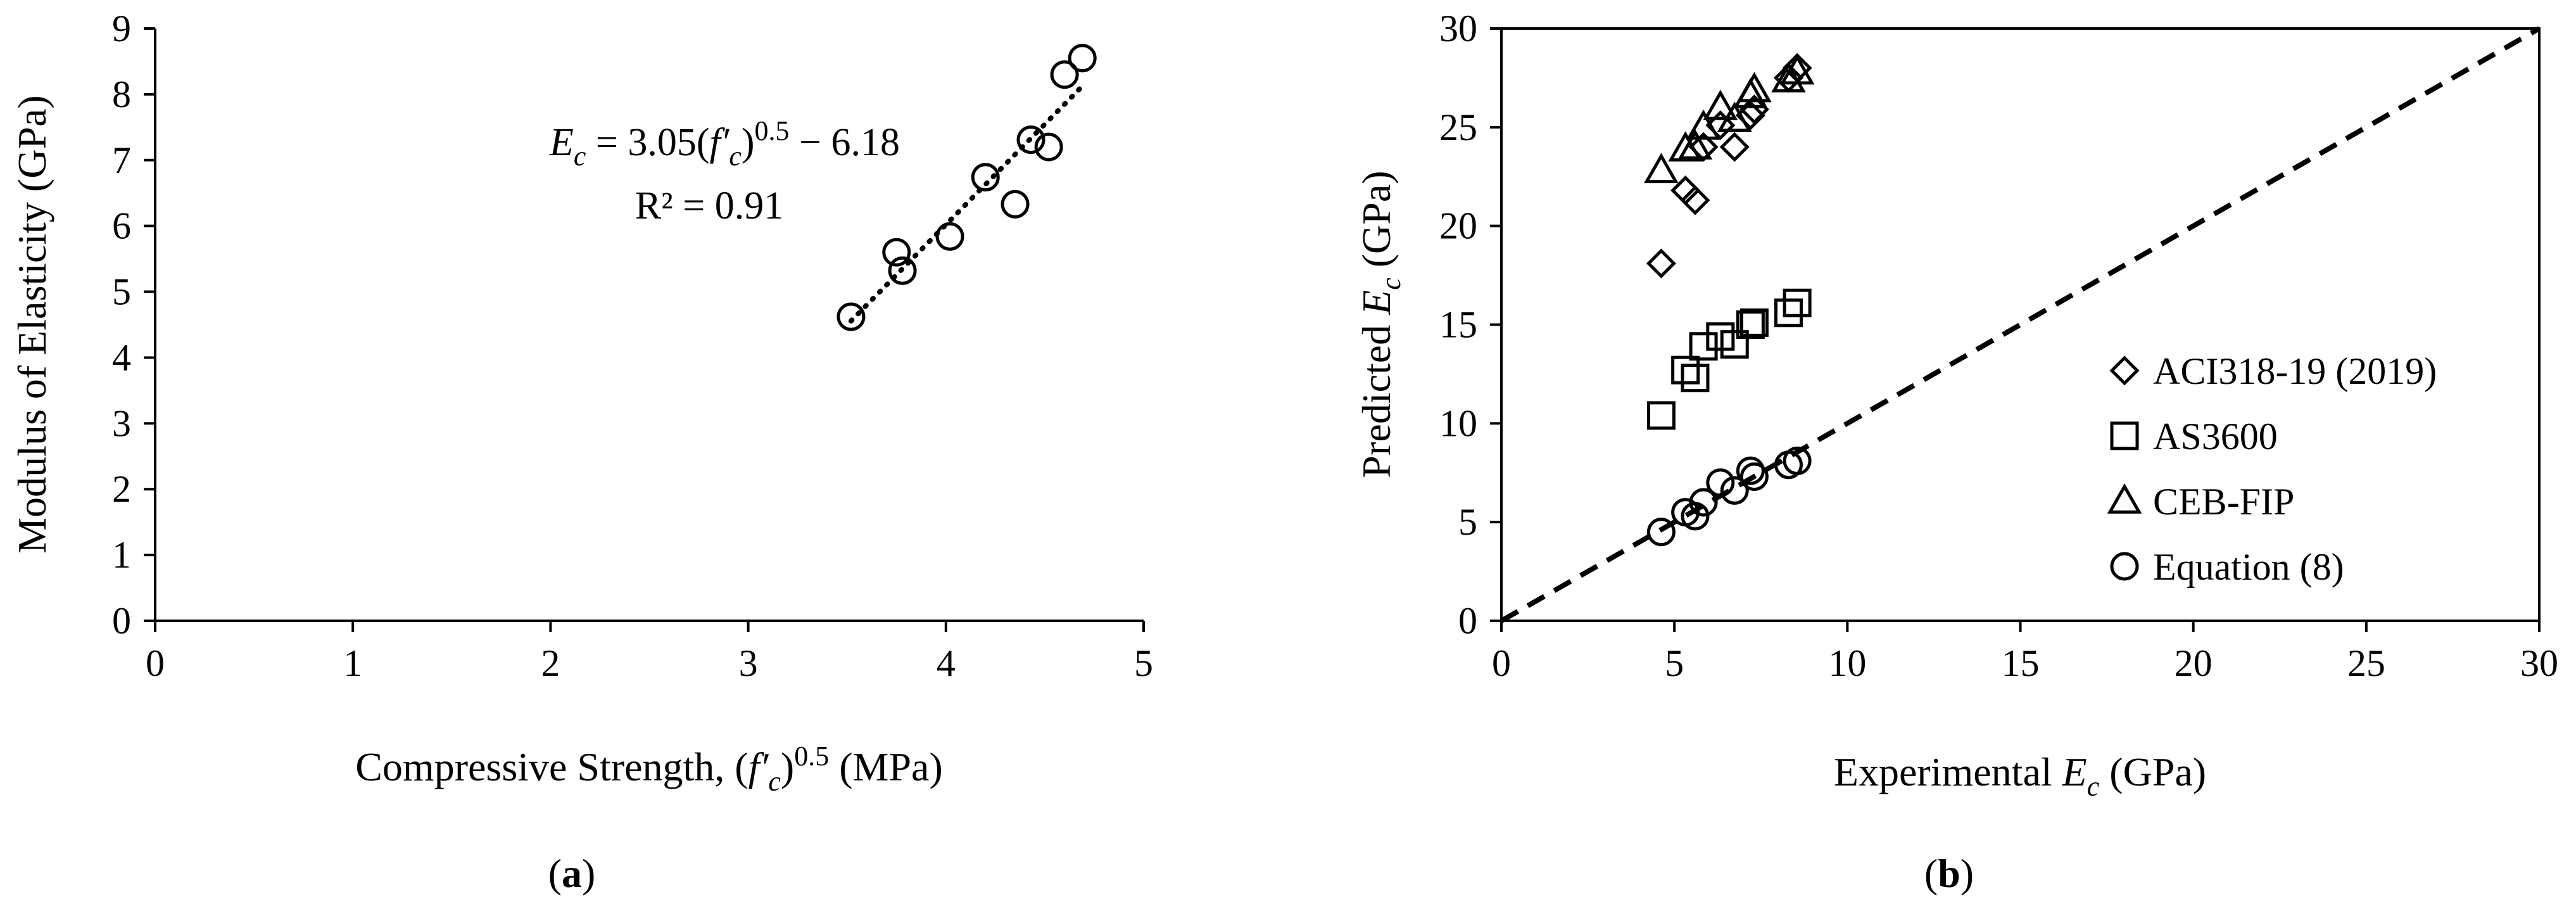  Describe the element at coordinates (1502, 663) in the screenshot. I see `panel-b-x-tick-label: 0` at that location.